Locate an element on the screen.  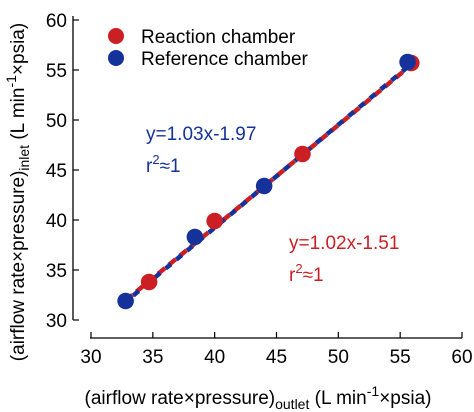
legend-marker-reference-chamber is located at coordinates (116, 58).